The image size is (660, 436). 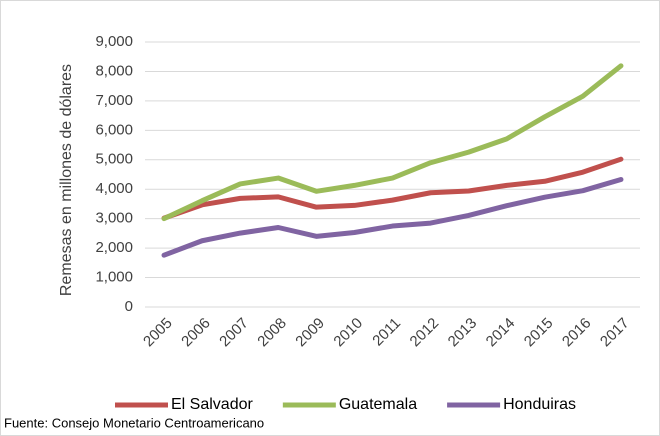 I want to click on y-tick-label: 3,000, so click(x=114, y=218).